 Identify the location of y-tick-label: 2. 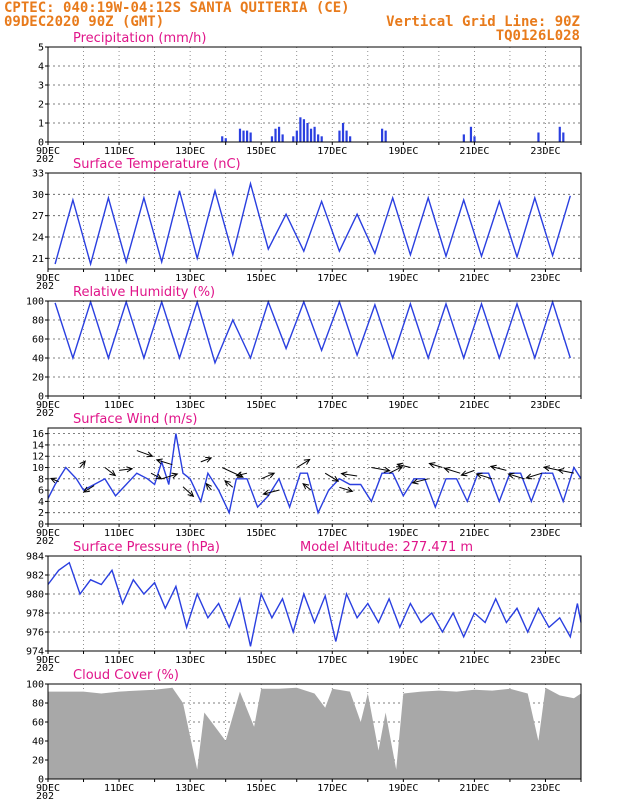
(41, 513).